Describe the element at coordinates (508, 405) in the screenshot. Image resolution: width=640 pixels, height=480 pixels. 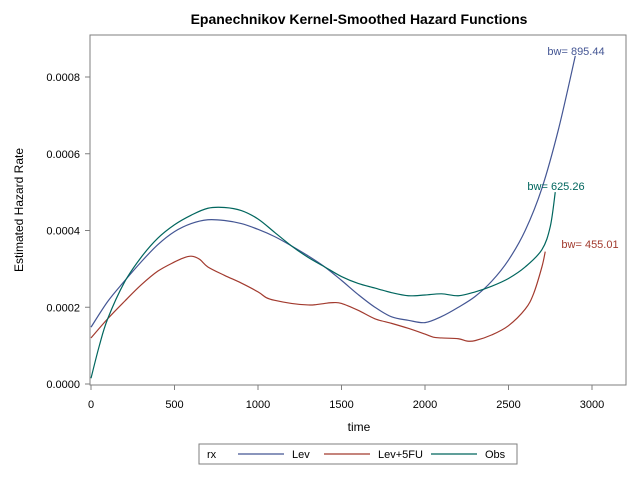
I see `x-tick-label: 2500` at that location.